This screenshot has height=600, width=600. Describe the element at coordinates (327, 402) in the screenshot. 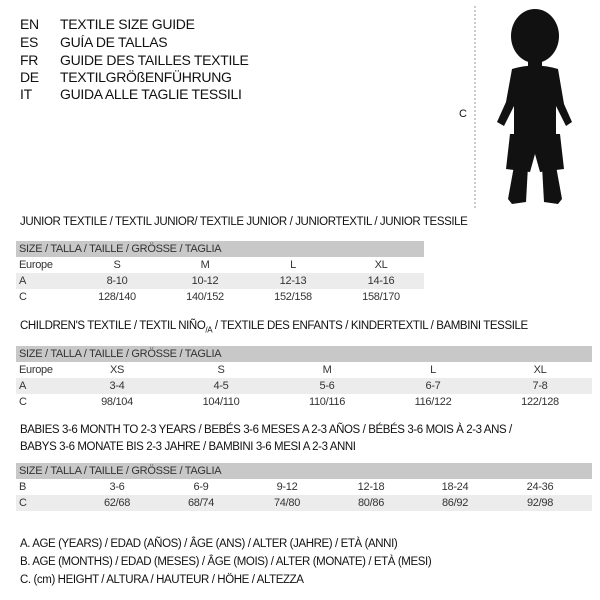

I see `table-cell: 110/116` at that location.